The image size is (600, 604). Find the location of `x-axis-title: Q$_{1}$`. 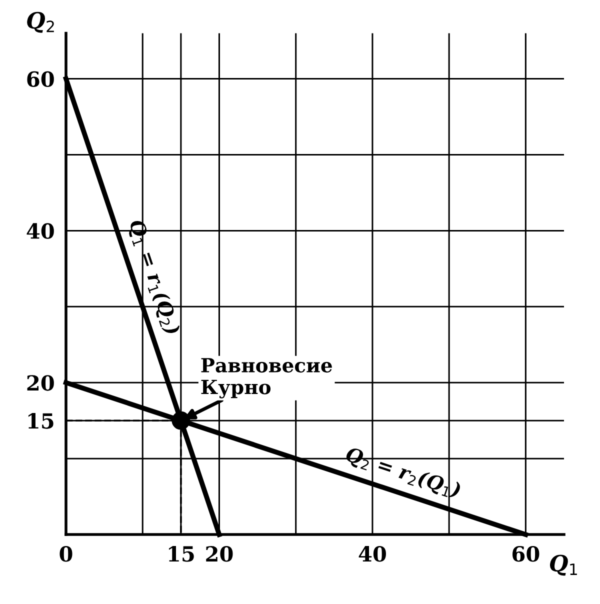

x-axis-title: Q$_{1}$ is located at coordinates (563, 565).